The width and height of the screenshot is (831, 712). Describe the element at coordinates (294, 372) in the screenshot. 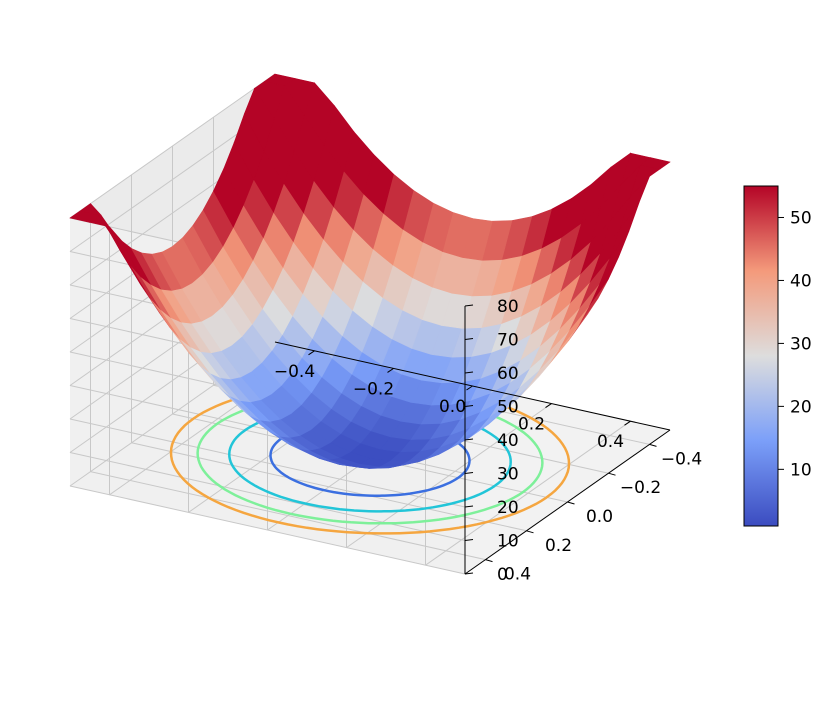

I see `x-tick-label: −0.4` at that location.